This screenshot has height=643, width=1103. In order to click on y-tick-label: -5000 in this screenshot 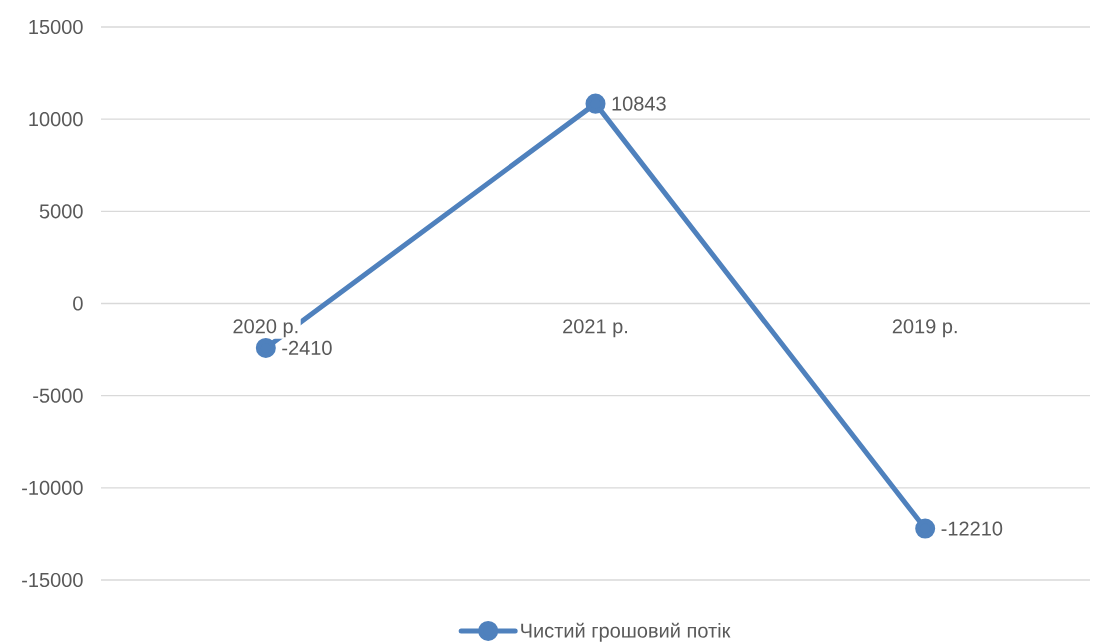, I will do `click(58, 395)`.